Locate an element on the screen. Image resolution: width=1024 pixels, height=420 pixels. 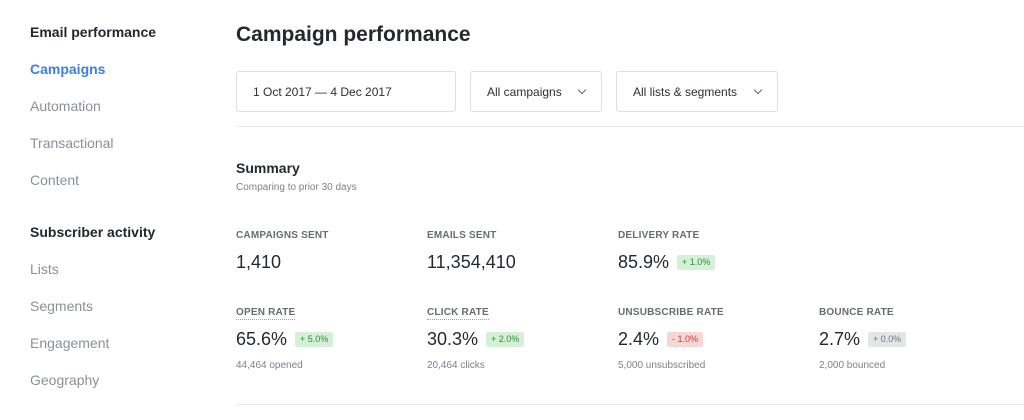
summary-subtitle: Comparing to prior 30 days is located at coordinates (296, 187).